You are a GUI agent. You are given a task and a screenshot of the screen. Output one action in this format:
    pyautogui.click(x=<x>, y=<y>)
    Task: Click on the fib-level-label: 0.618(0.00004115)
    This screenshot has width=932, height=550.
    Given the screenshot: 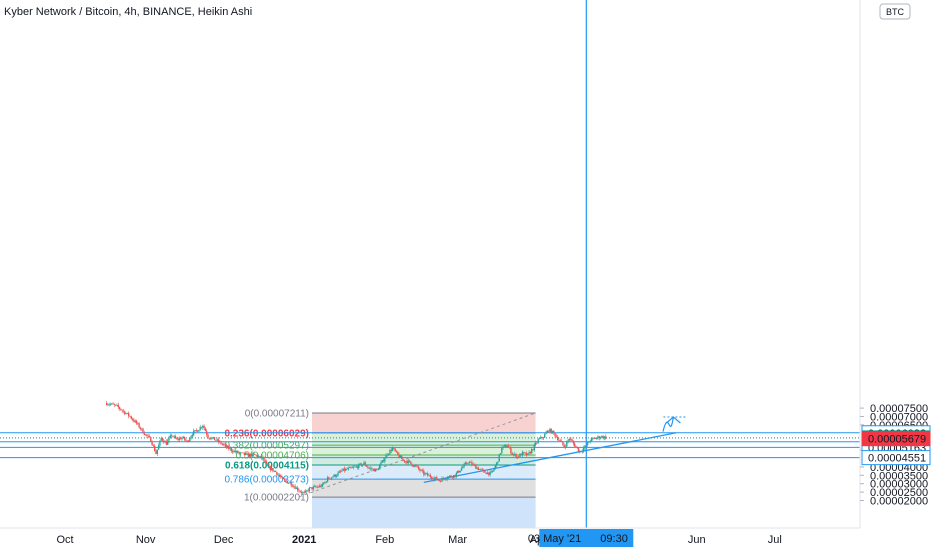 What is the action you would take?
    pyautogui.click(x=267, y=465)
    